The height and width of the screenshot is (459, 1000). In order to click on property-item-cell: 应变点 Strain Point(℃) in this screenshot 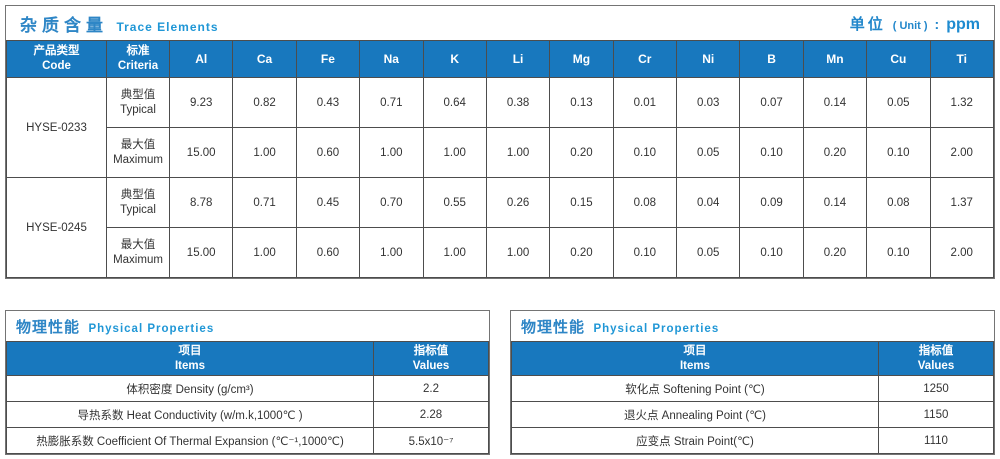, I will do `click(695, 440)`.